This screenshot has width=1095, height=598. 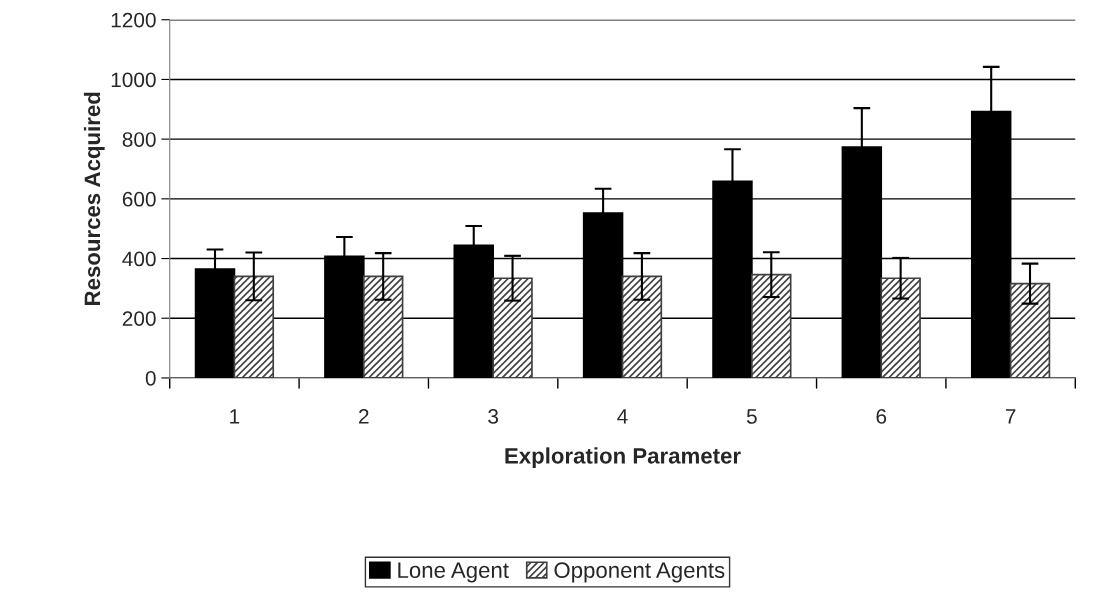 I want to click on x-tick-label: 2, so click(x=364, y=416).